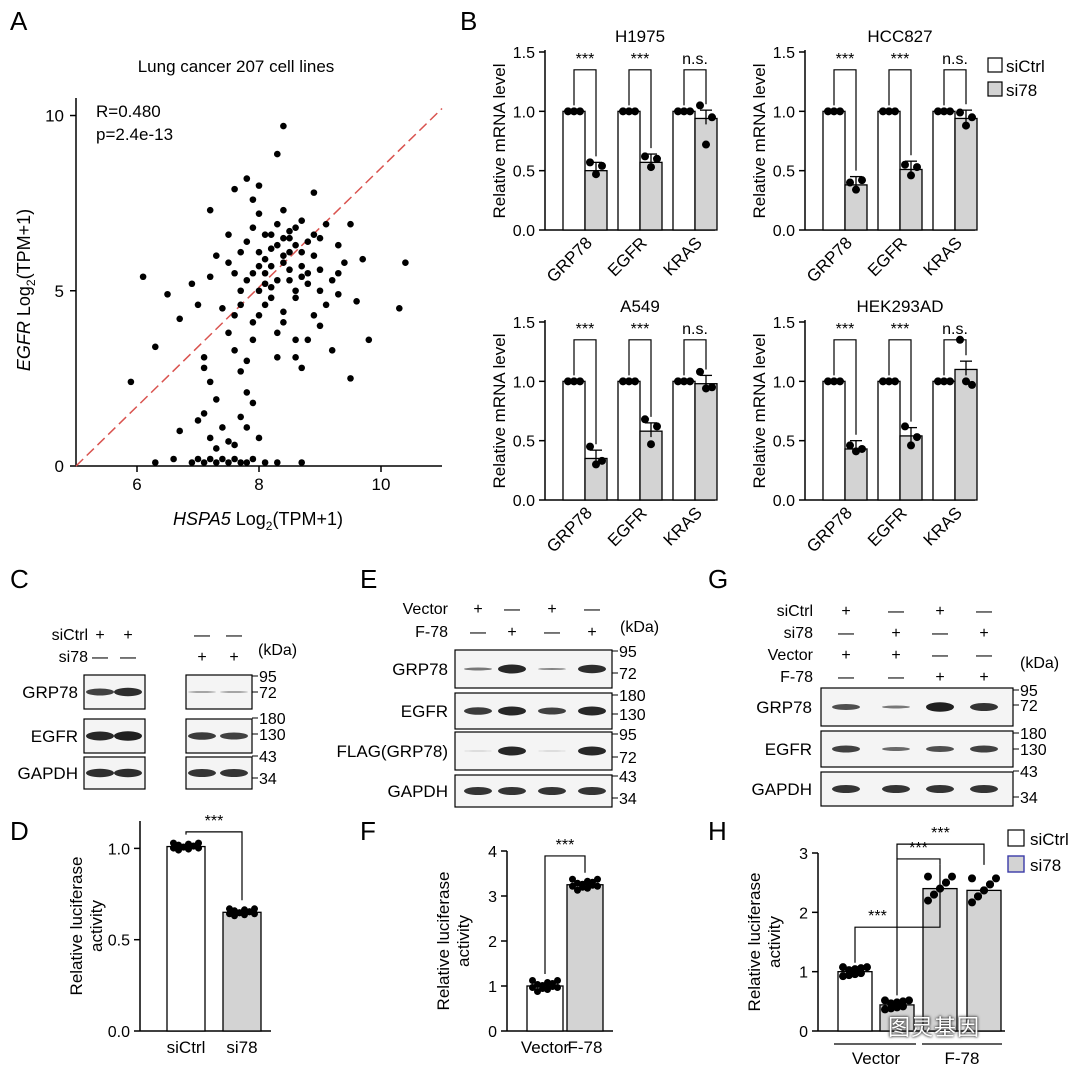 This screenshot has width=1080, height=1072. What do you see at coordinates (368, 579) in the screenshot?
I see `panel-letter-e: E` at bounding box center [368, 579].